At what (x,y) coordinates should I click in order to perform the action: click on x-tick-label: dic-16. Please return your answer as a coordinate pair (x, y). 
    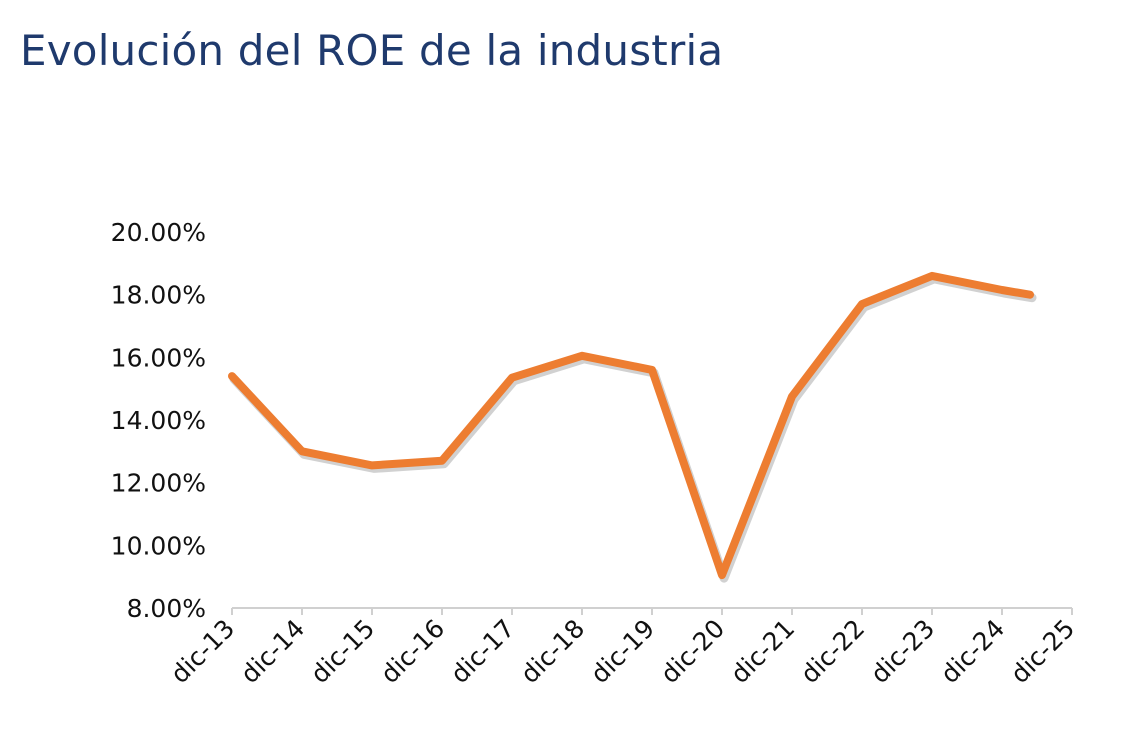
    Looking at the image, I should click on (412, 651).